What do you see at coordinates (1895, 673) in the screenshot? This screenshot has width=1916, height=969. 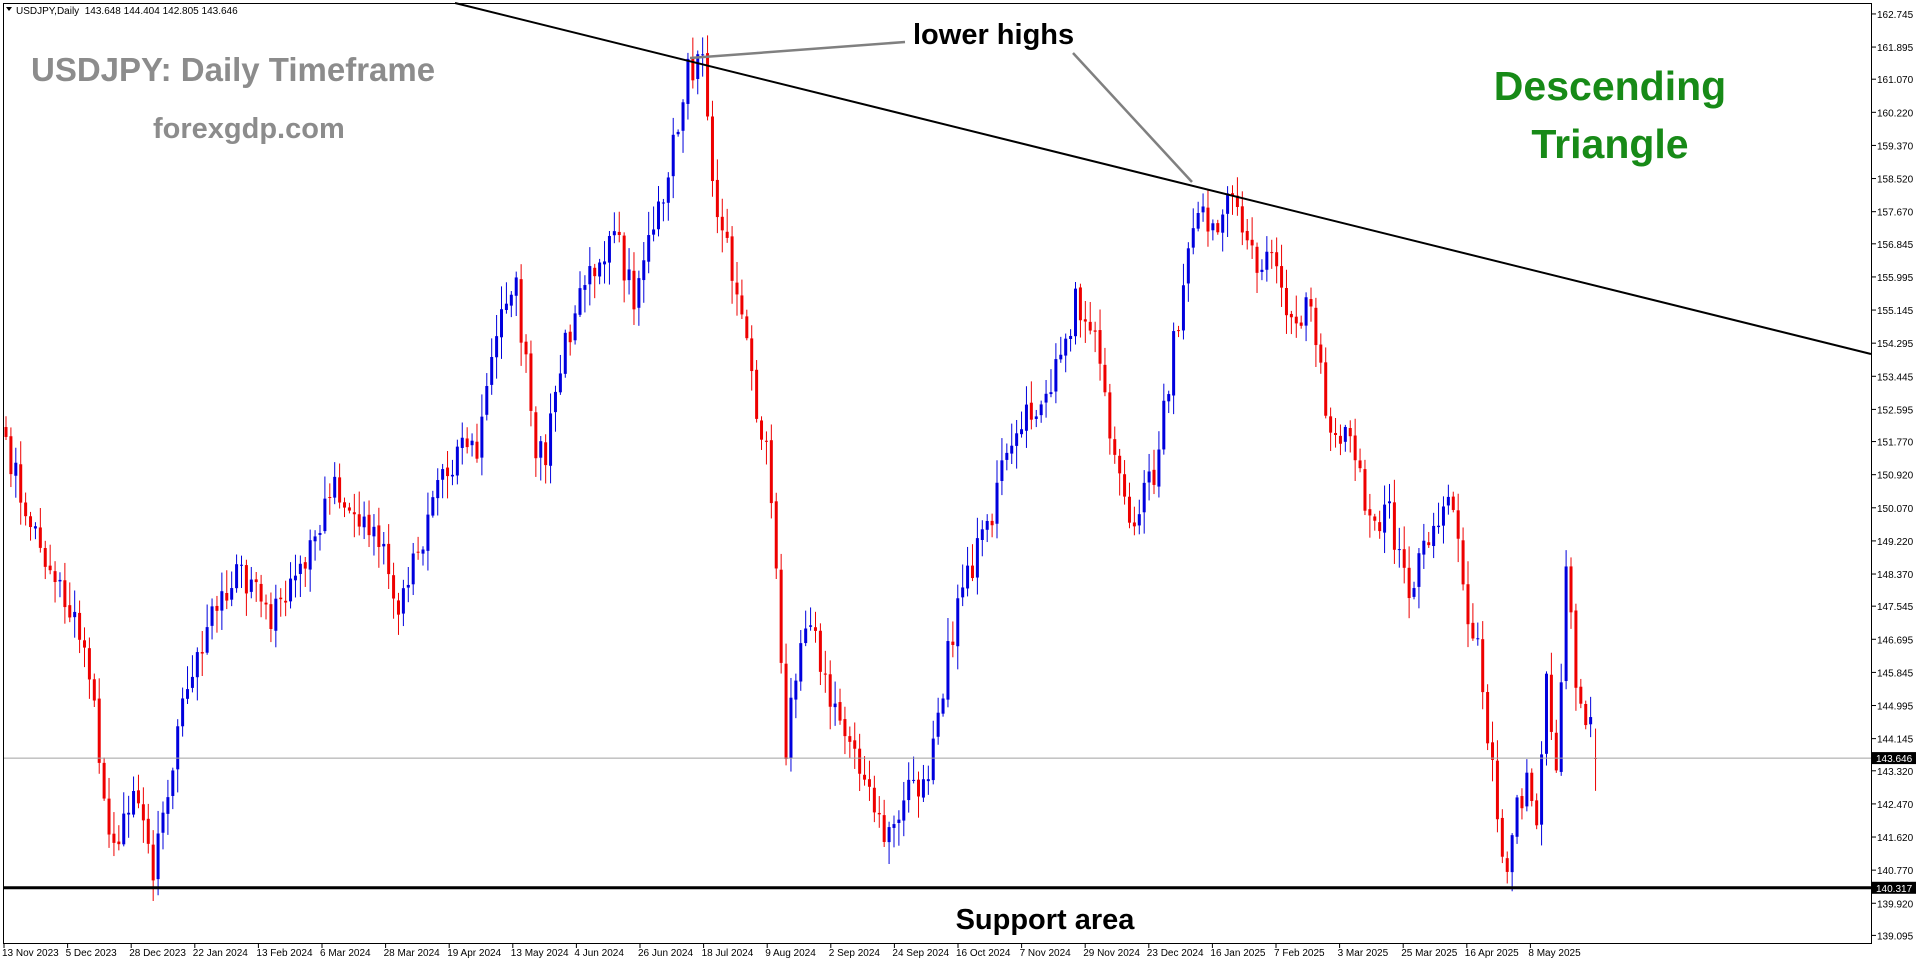 I see `price-tick-label: 145.845` at bounding box center [1895, 673].